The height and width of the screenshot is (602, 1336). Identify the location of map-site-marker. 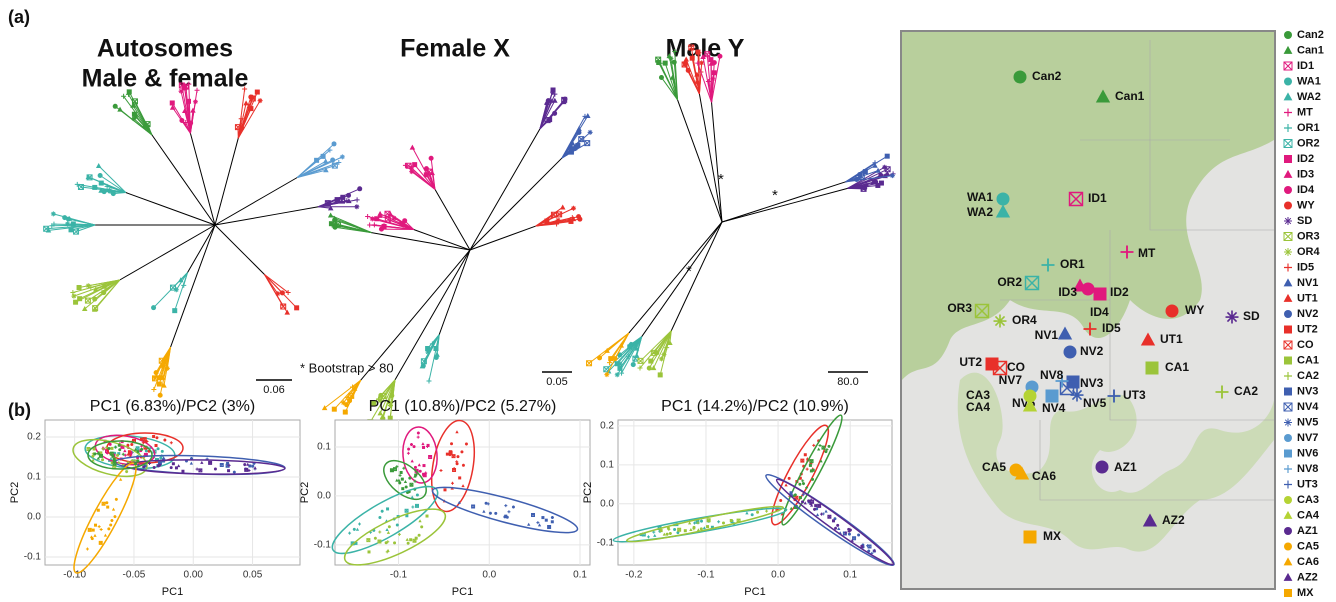
(1000, 368).